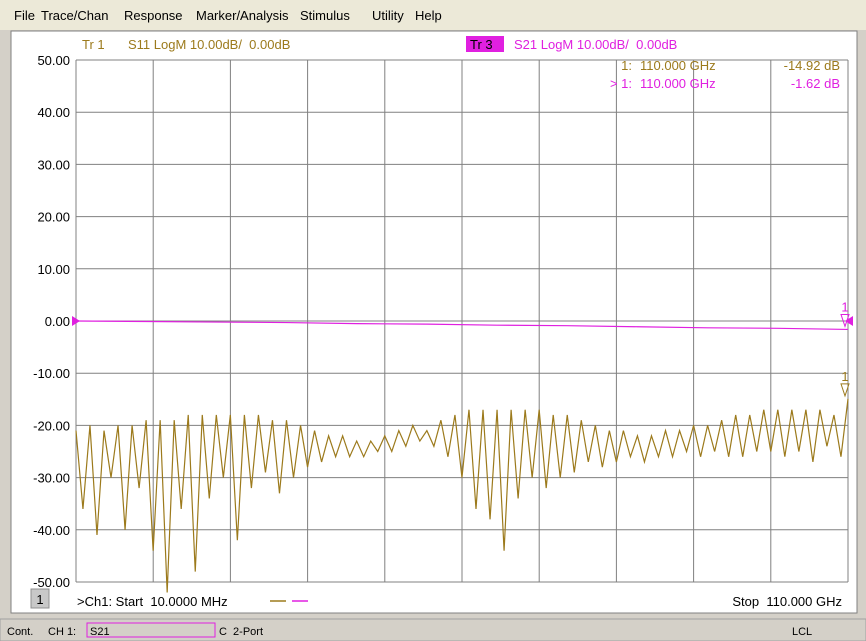  I want to click on trace-name: Tr 1, so click(93, 44).